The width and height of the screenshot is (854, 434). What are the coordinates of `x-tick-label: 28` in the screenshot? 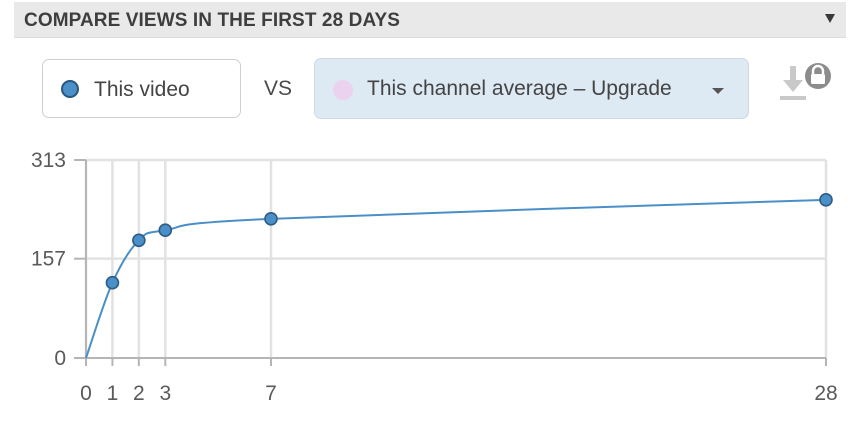 It's located at (825, 393).